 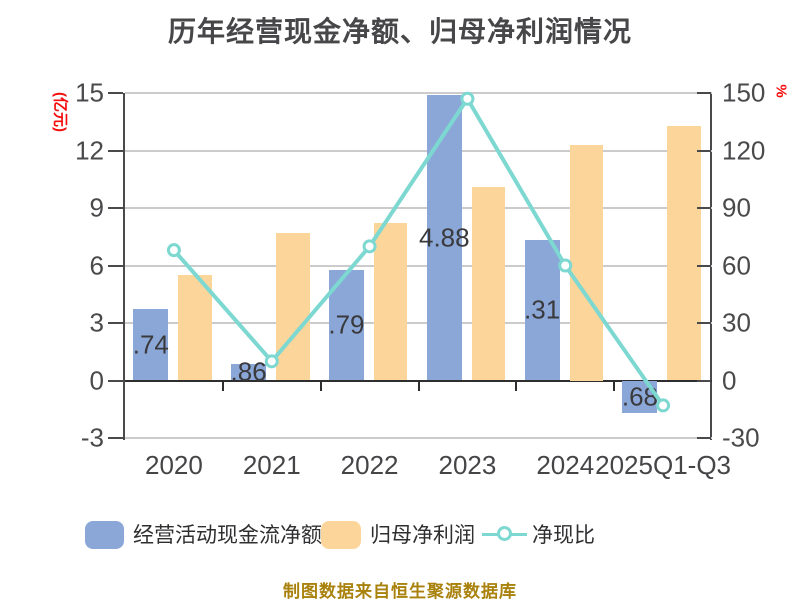 I want to click on x-axis-category-label: 2023, so click(x=467, y=465).